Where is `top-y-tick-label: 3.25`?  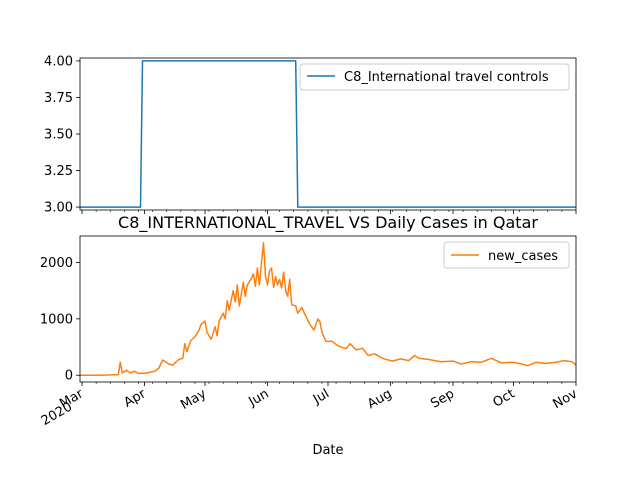
top-y-tick-label: 3.25 is located at coordinates (58, 171).